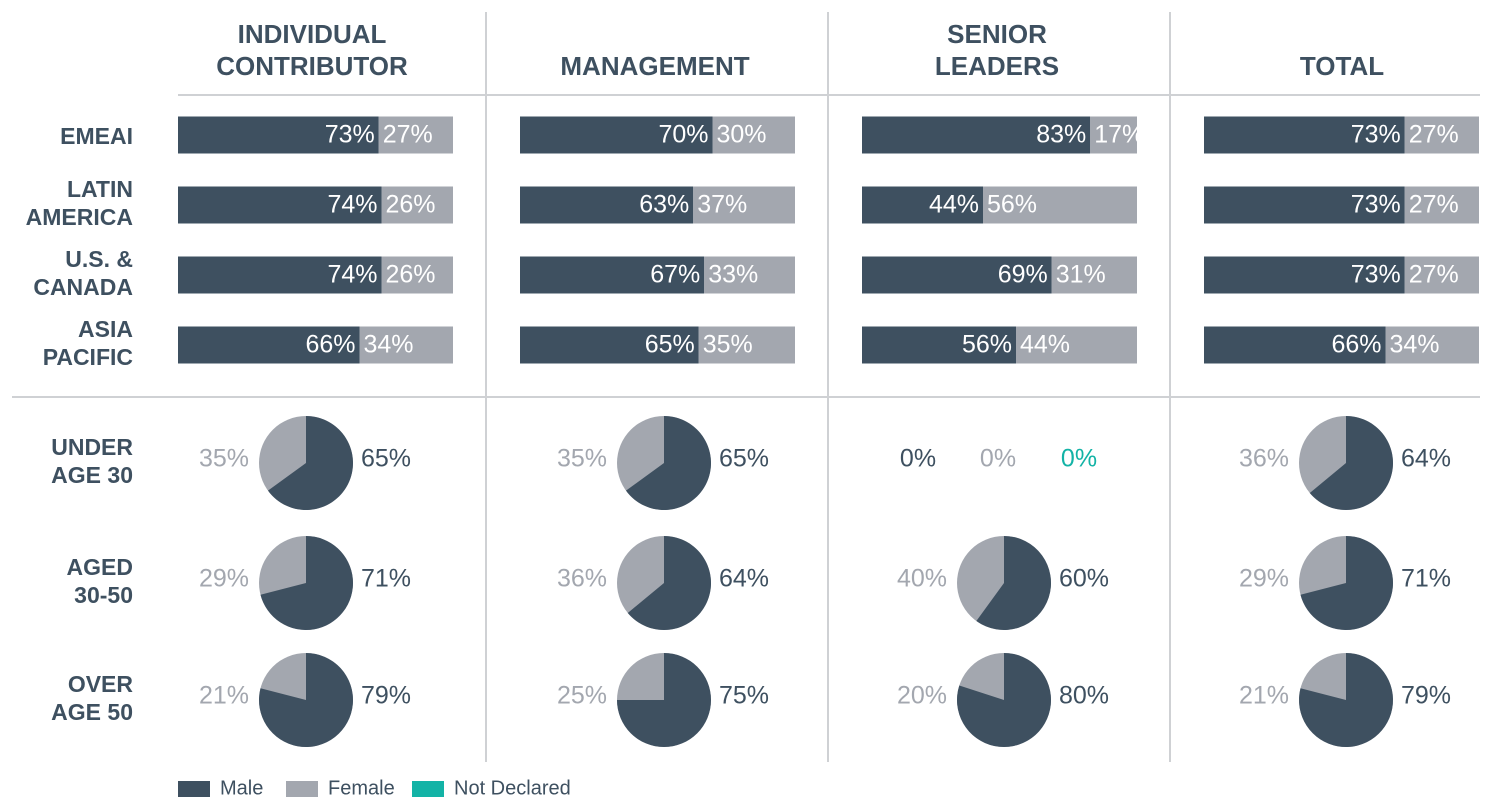 The height and width of the screenshot is (812, 1494). What do you see at coordinates (1012, 205) in the screenshot?
I see `bar-label-female: 56%` at bounding box center [1012, 205].